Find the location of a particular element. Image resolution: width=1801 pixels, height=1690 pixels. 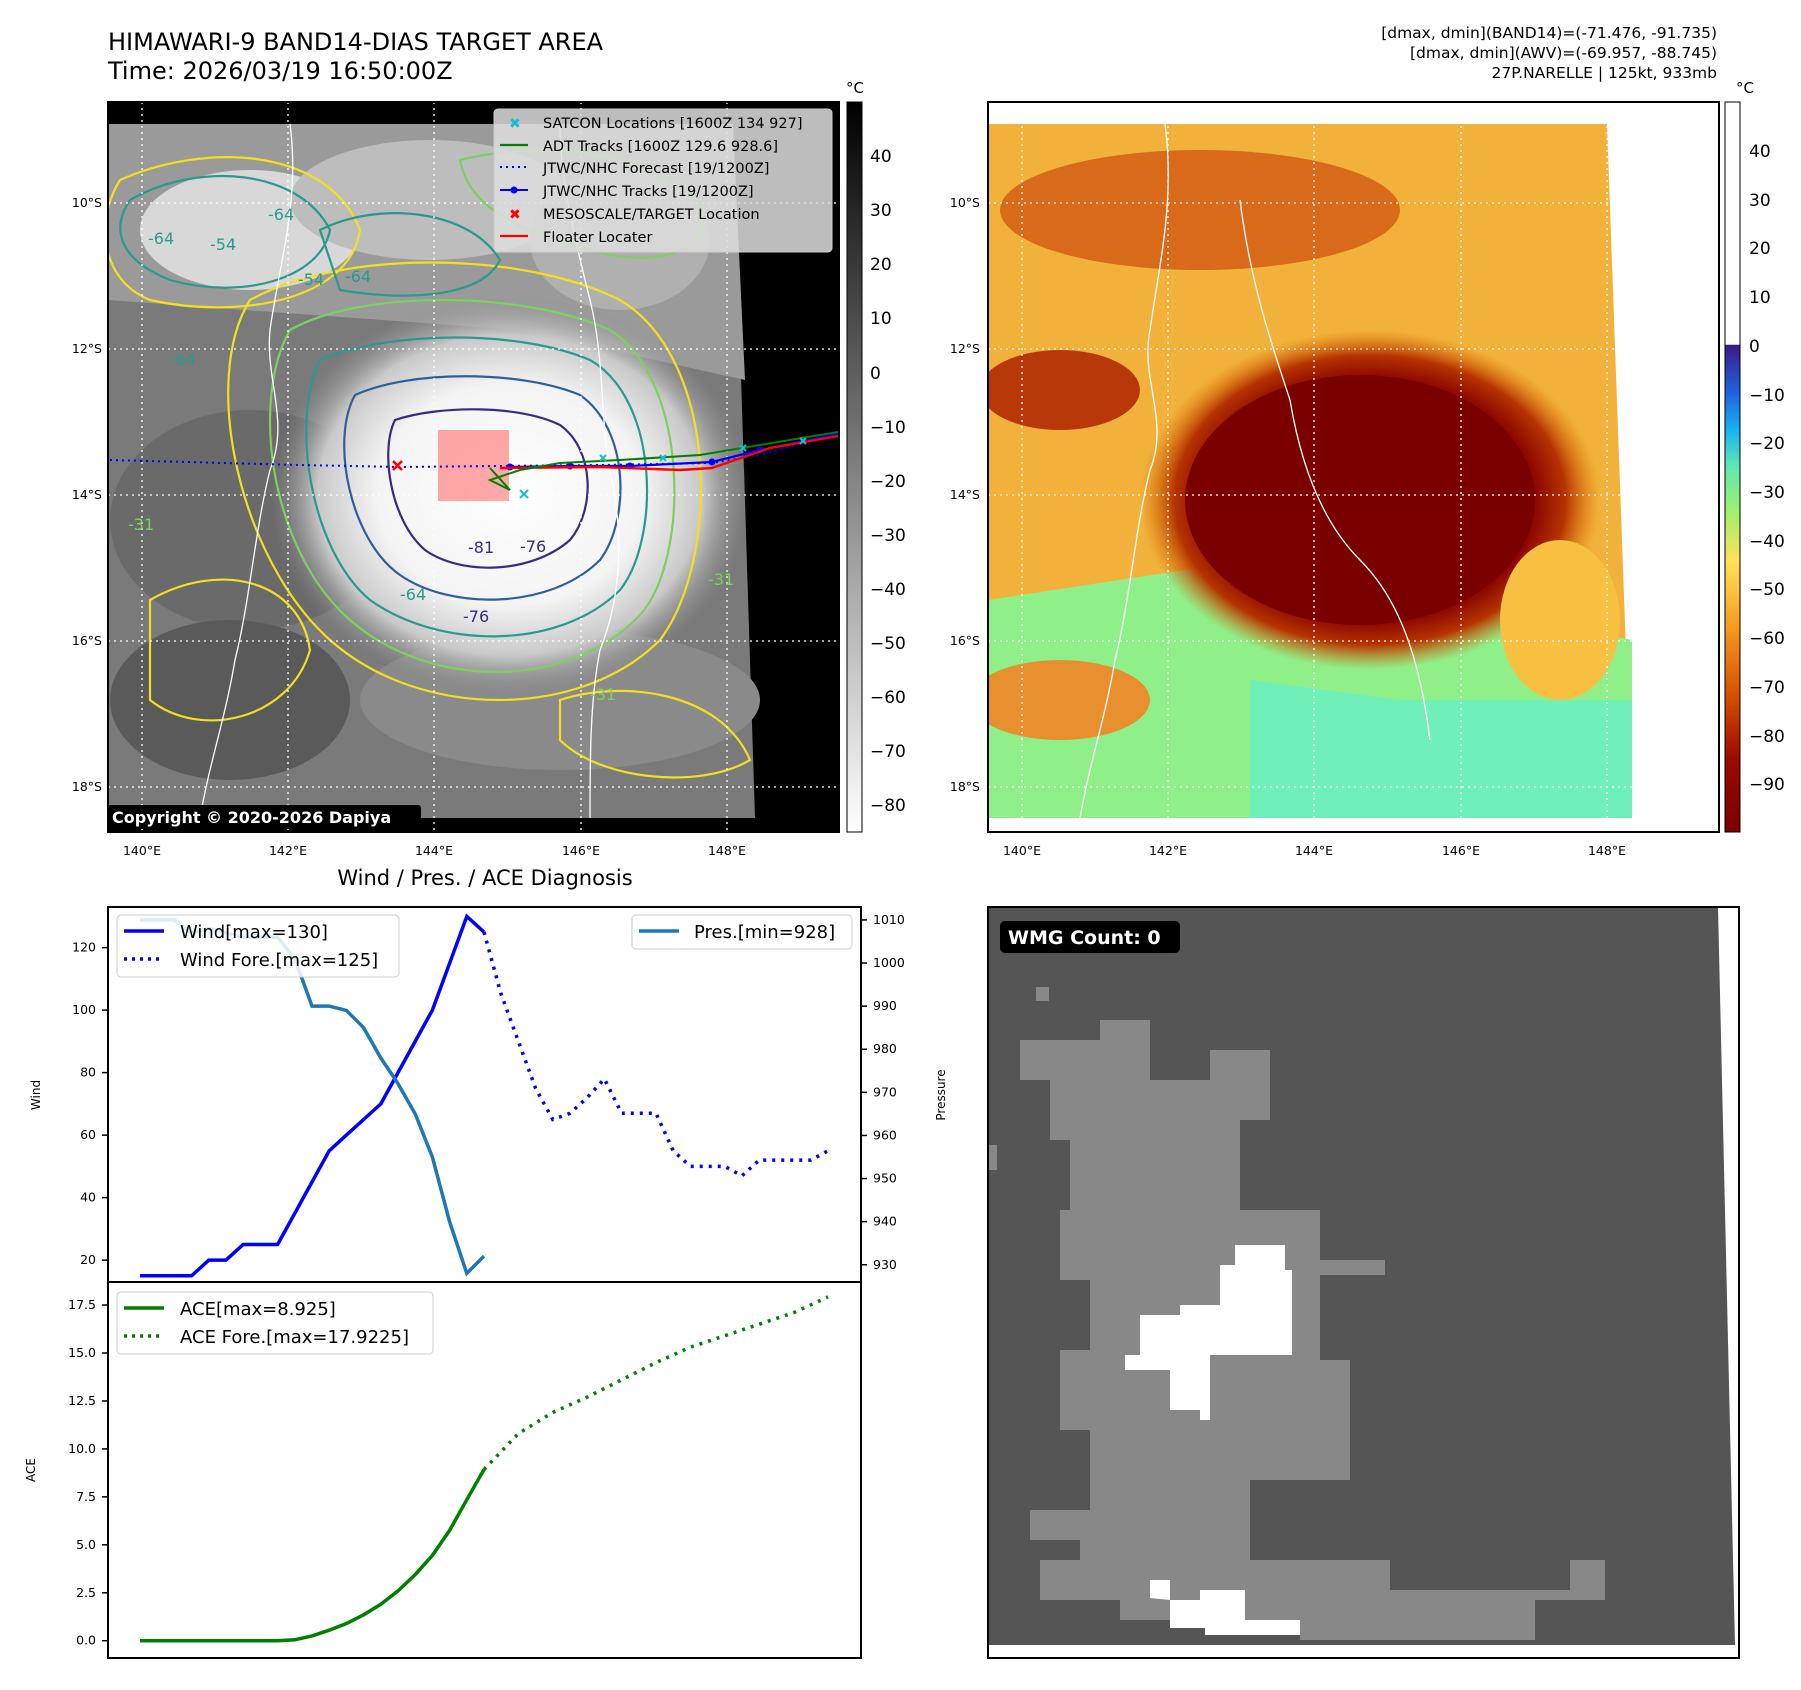

awv-range-text: [dmax, dmin](AWV)=(-69.957, -88.745) is located at coordinates (1563, 53).